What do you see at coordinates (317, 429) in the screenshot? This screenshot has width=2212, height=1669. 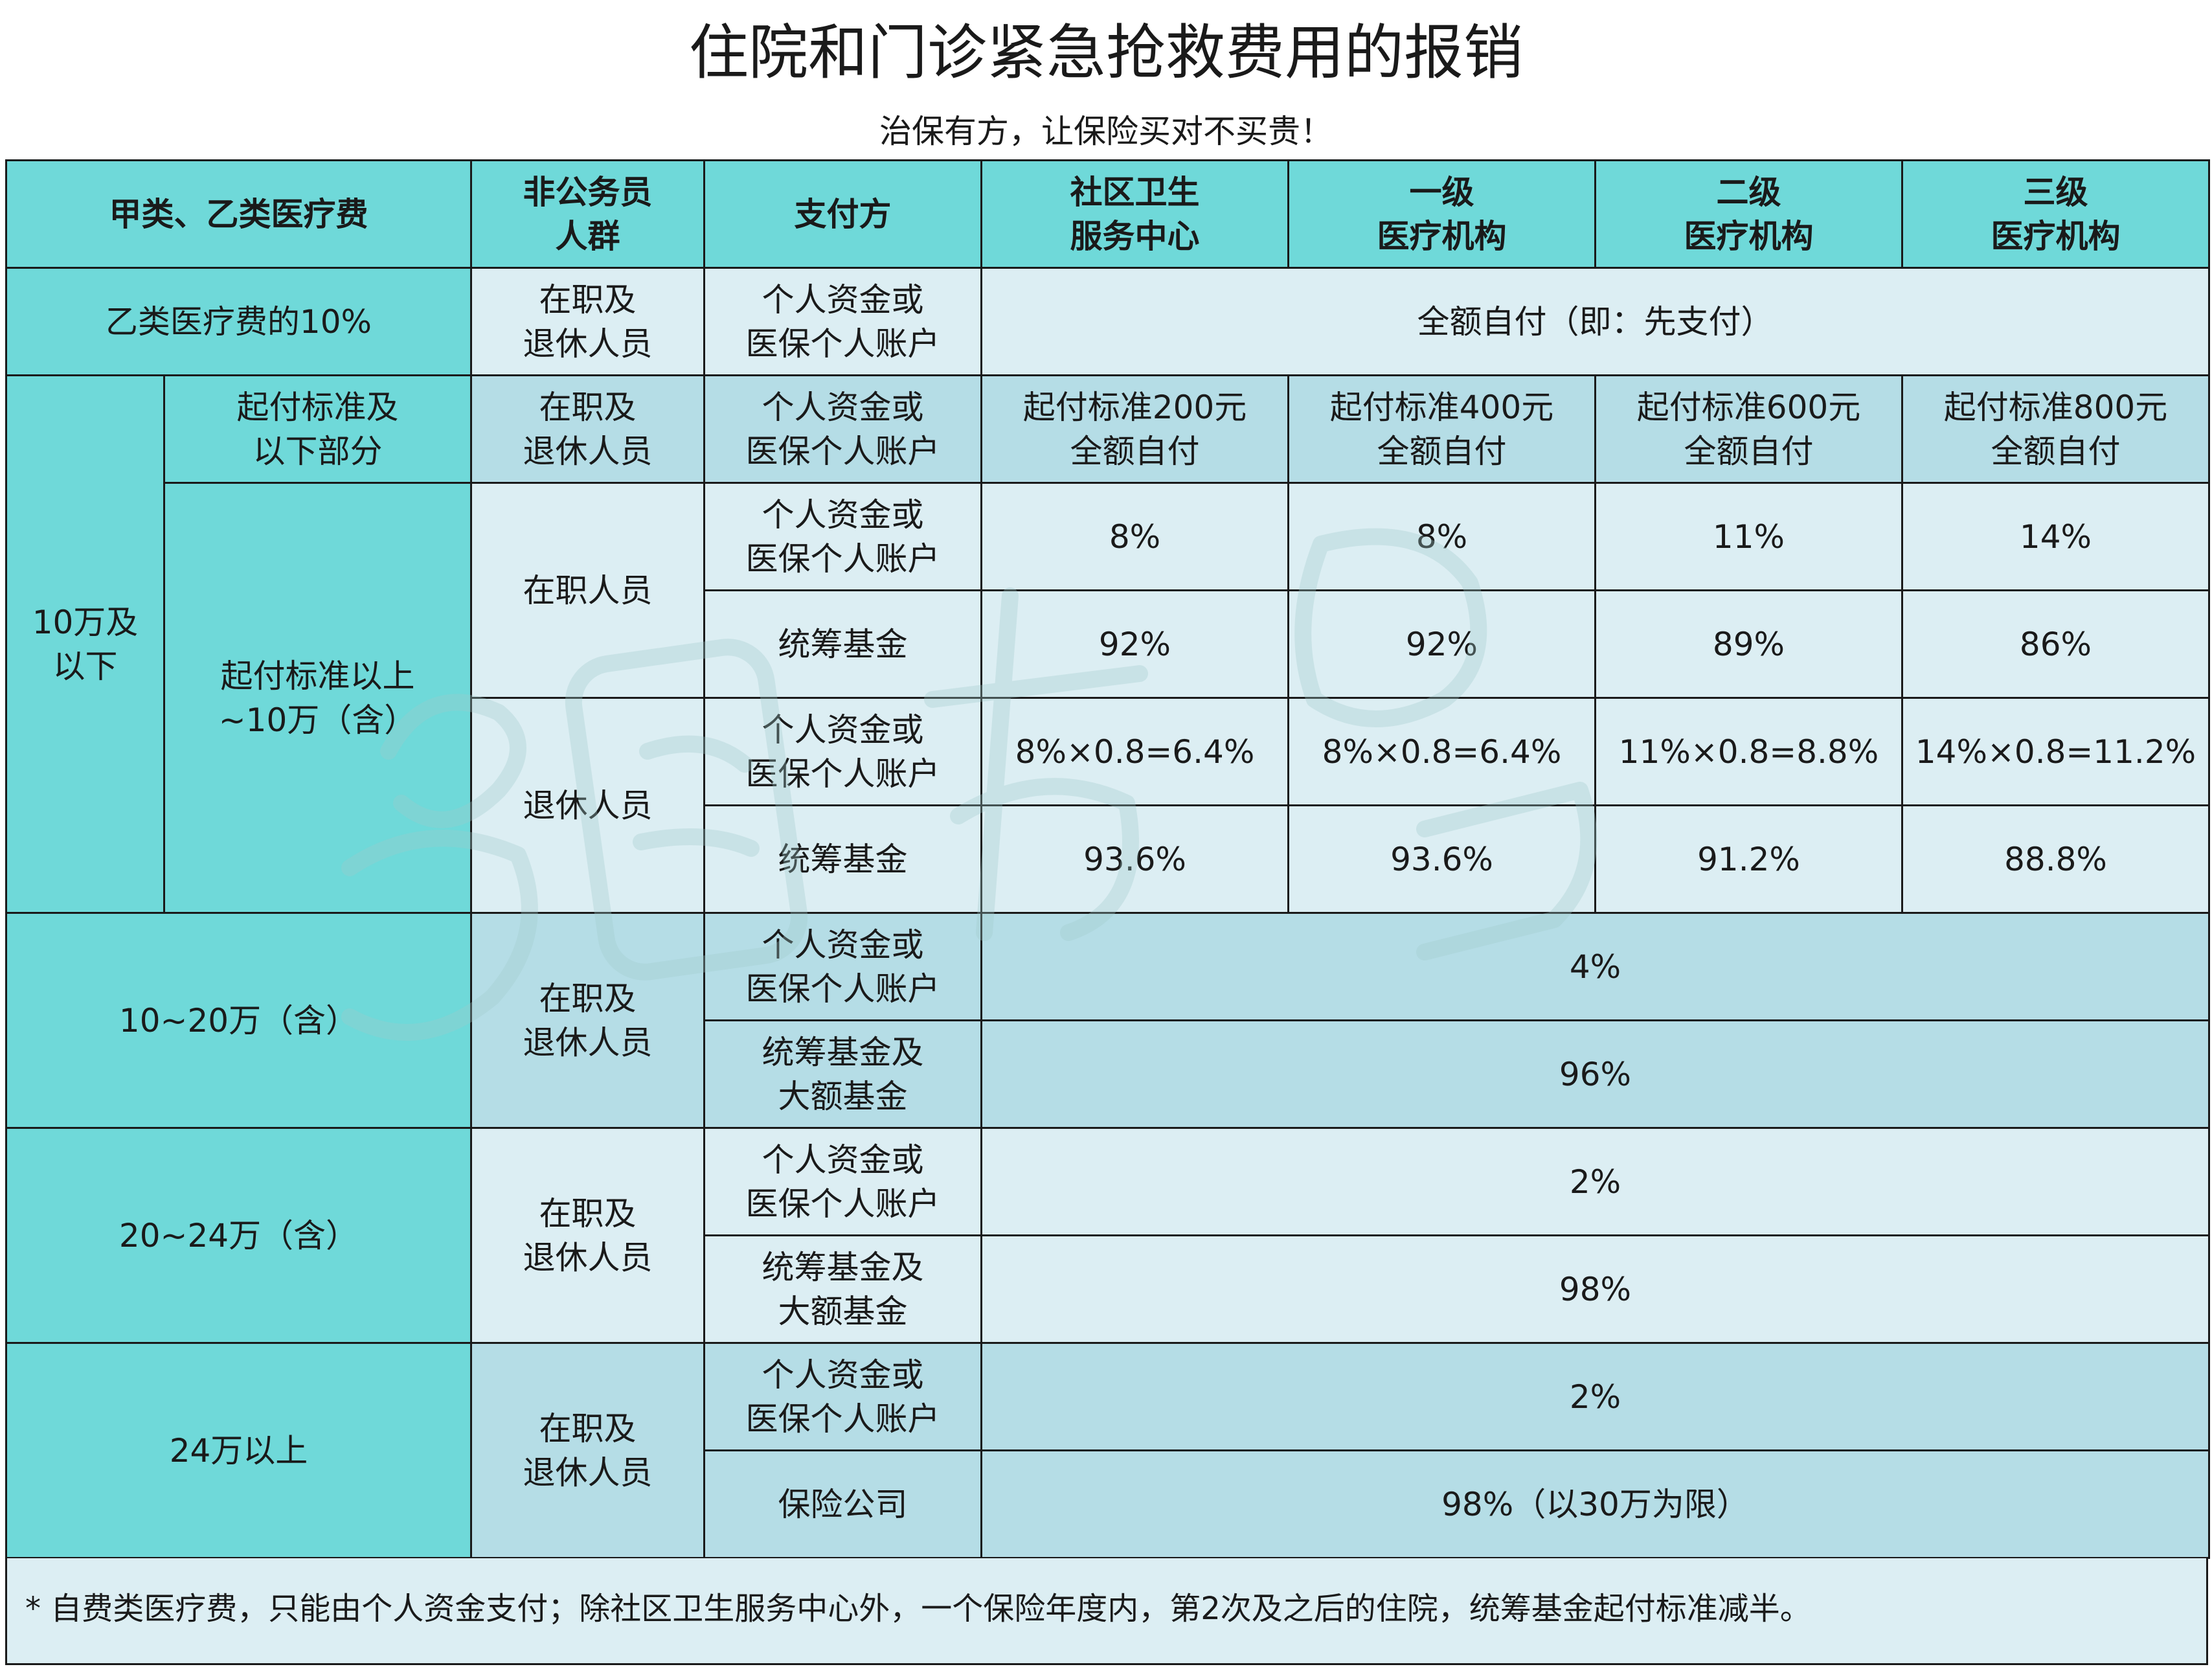 I see `deductible-fee: 起付标准及 以下部分` at bounding box center [317, 429].